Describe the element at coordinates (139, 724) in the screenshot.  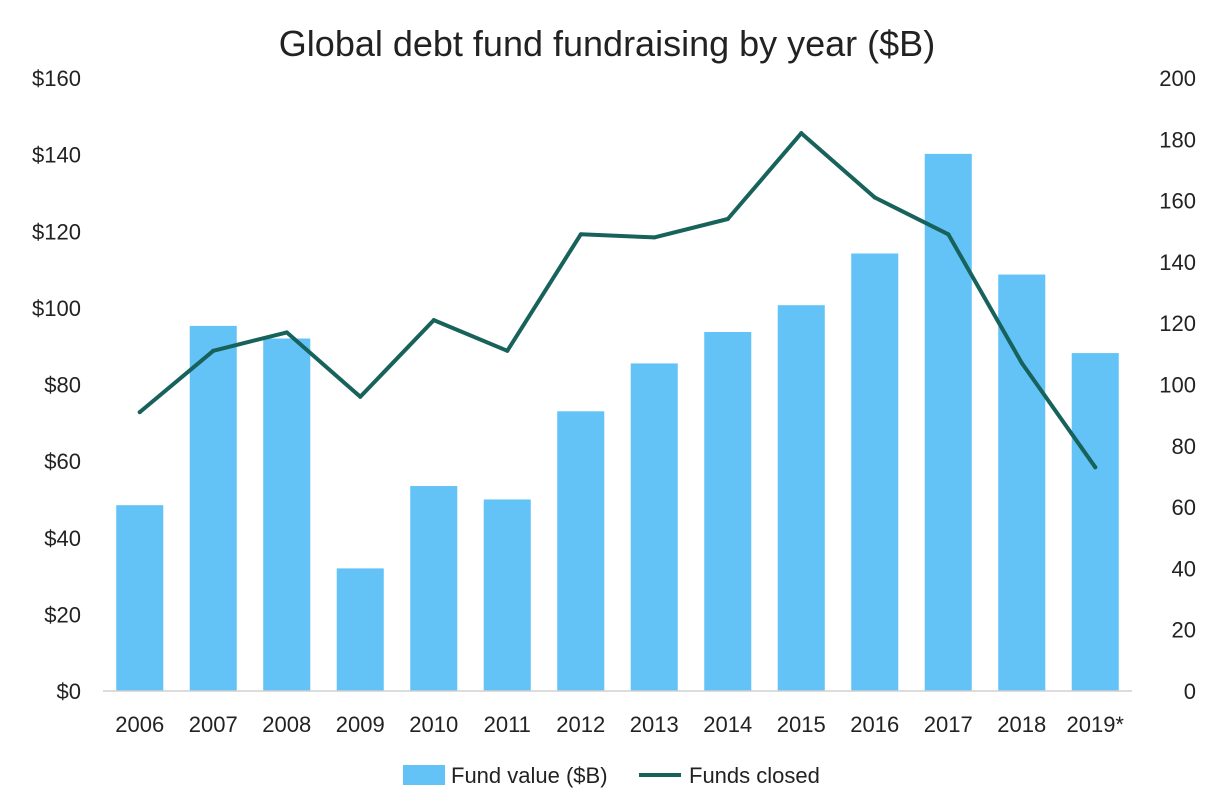
I see `x-tick-label: 2006` at that location.